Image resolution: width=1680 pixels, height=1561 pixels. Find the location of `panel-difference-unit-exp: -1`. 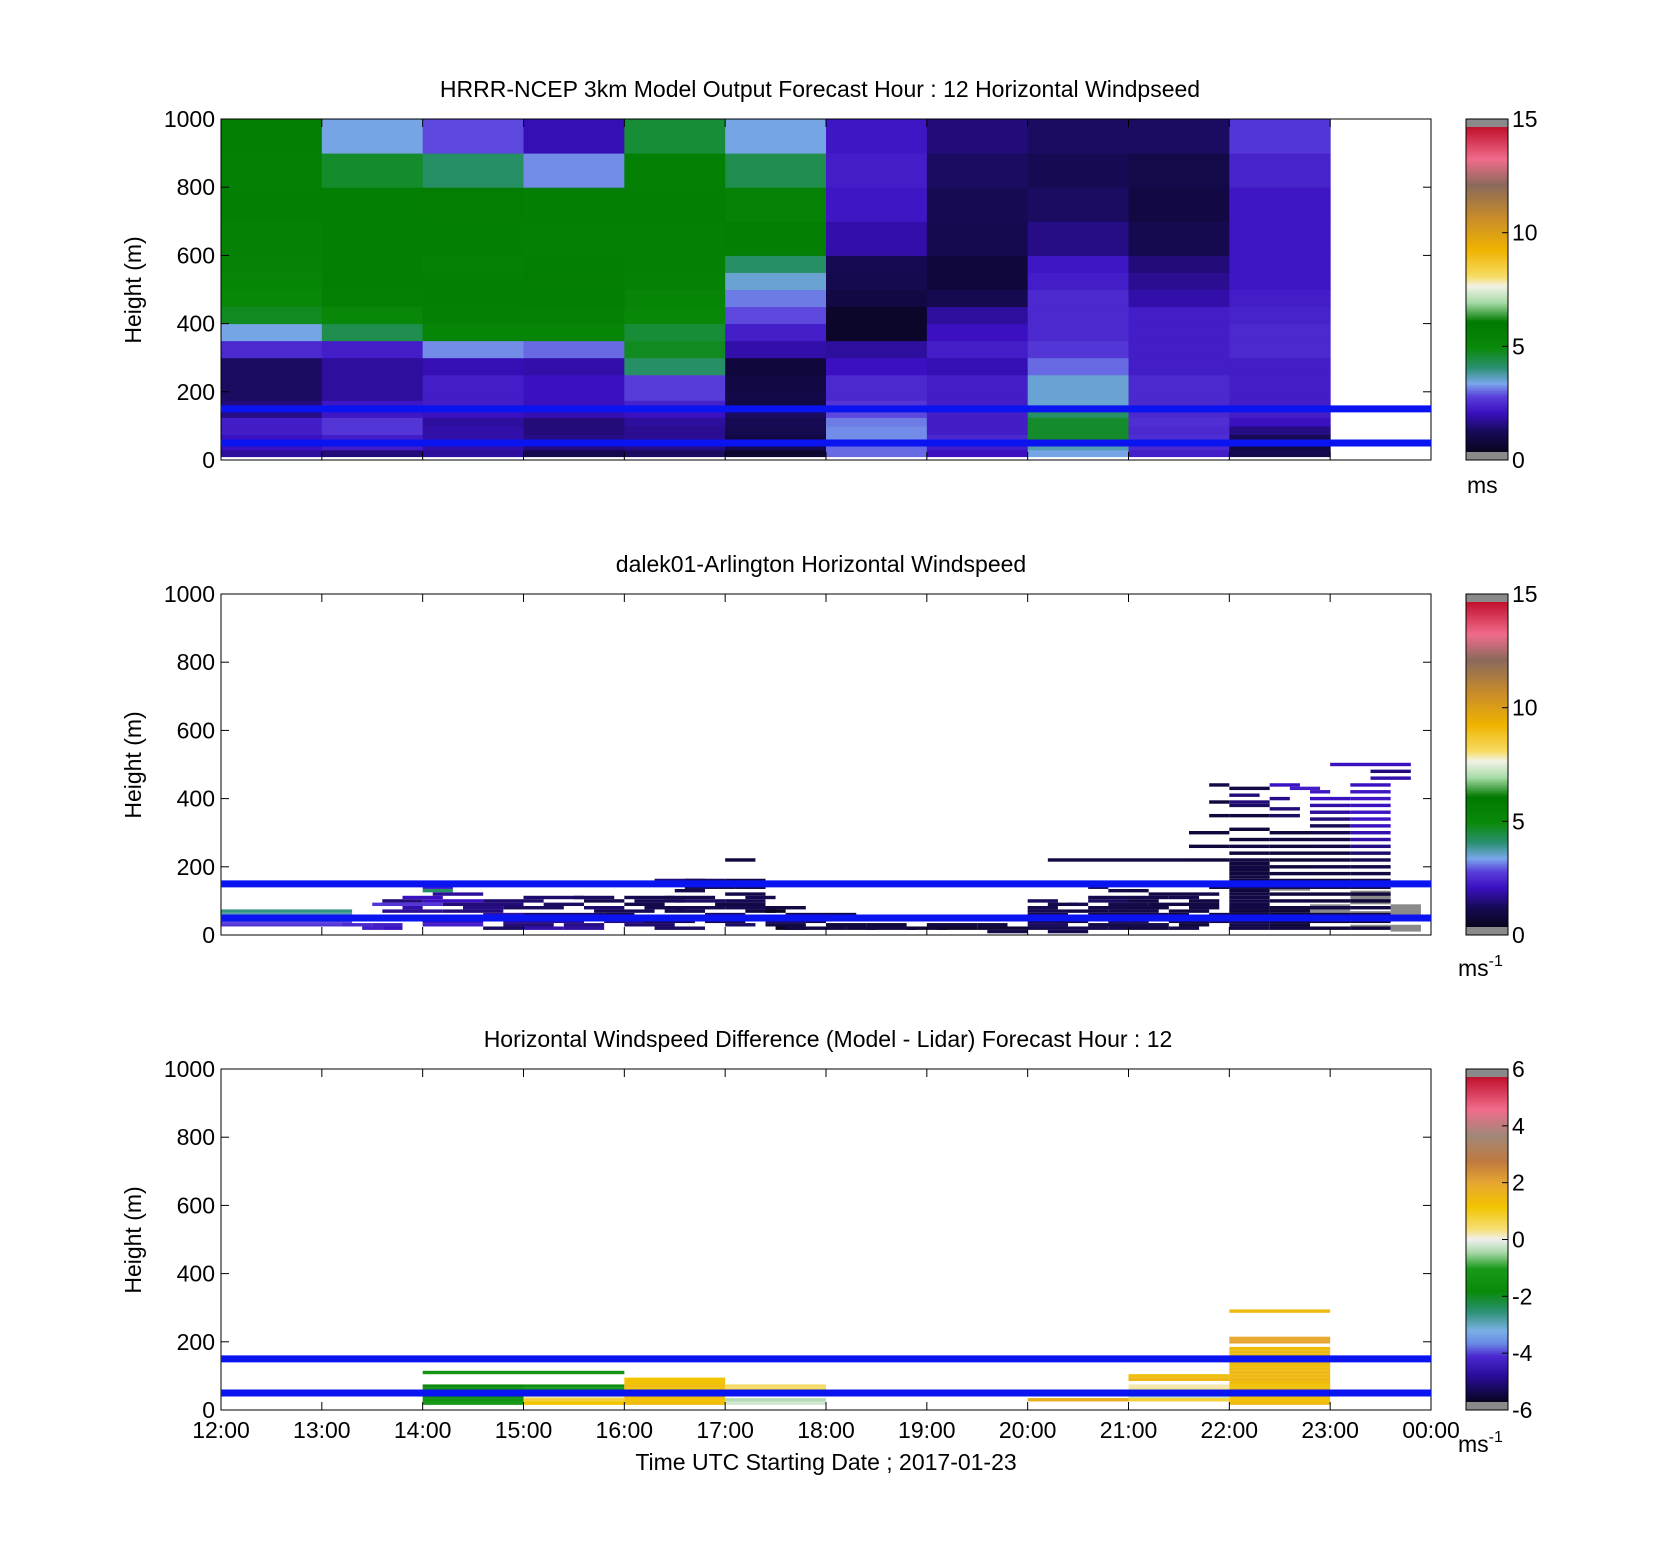

panel-difference-unit-exp: -1 is located at coordinates (1496, 1437).